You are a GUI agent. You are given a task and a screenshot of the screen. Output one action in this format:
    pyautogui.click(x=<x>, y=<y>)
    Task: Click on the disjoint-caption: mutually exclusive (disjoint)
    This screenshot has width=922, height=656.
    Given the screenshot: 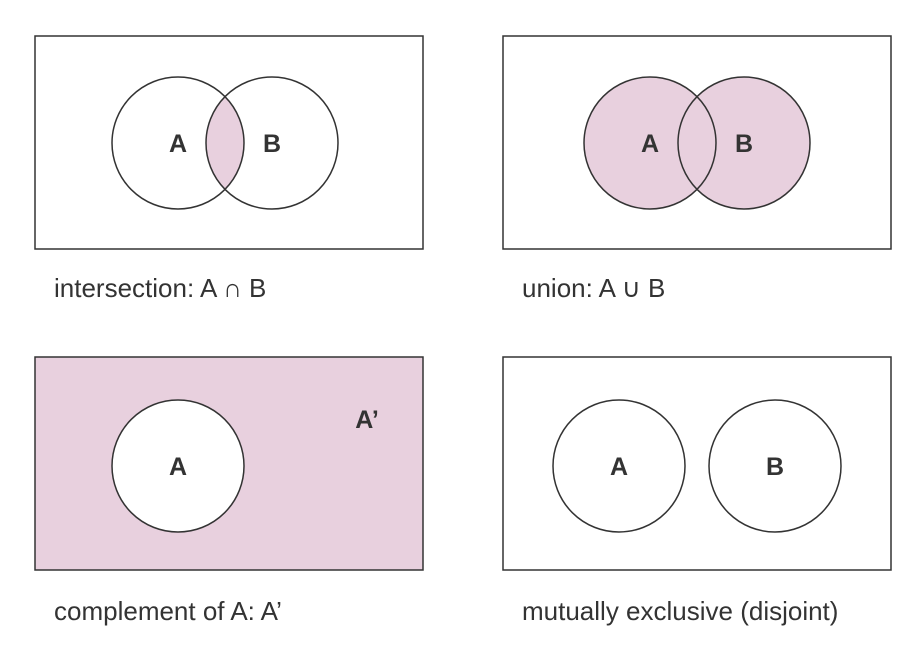 What is the action you would take?
    pyautogui.click(x=680, y=611)
    